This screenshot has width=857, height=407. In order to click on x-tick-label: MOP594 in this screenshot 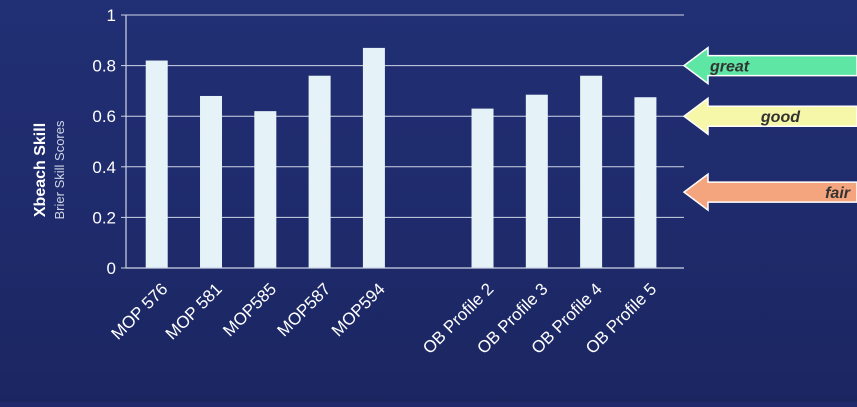, I will do `click(358, 309)`.